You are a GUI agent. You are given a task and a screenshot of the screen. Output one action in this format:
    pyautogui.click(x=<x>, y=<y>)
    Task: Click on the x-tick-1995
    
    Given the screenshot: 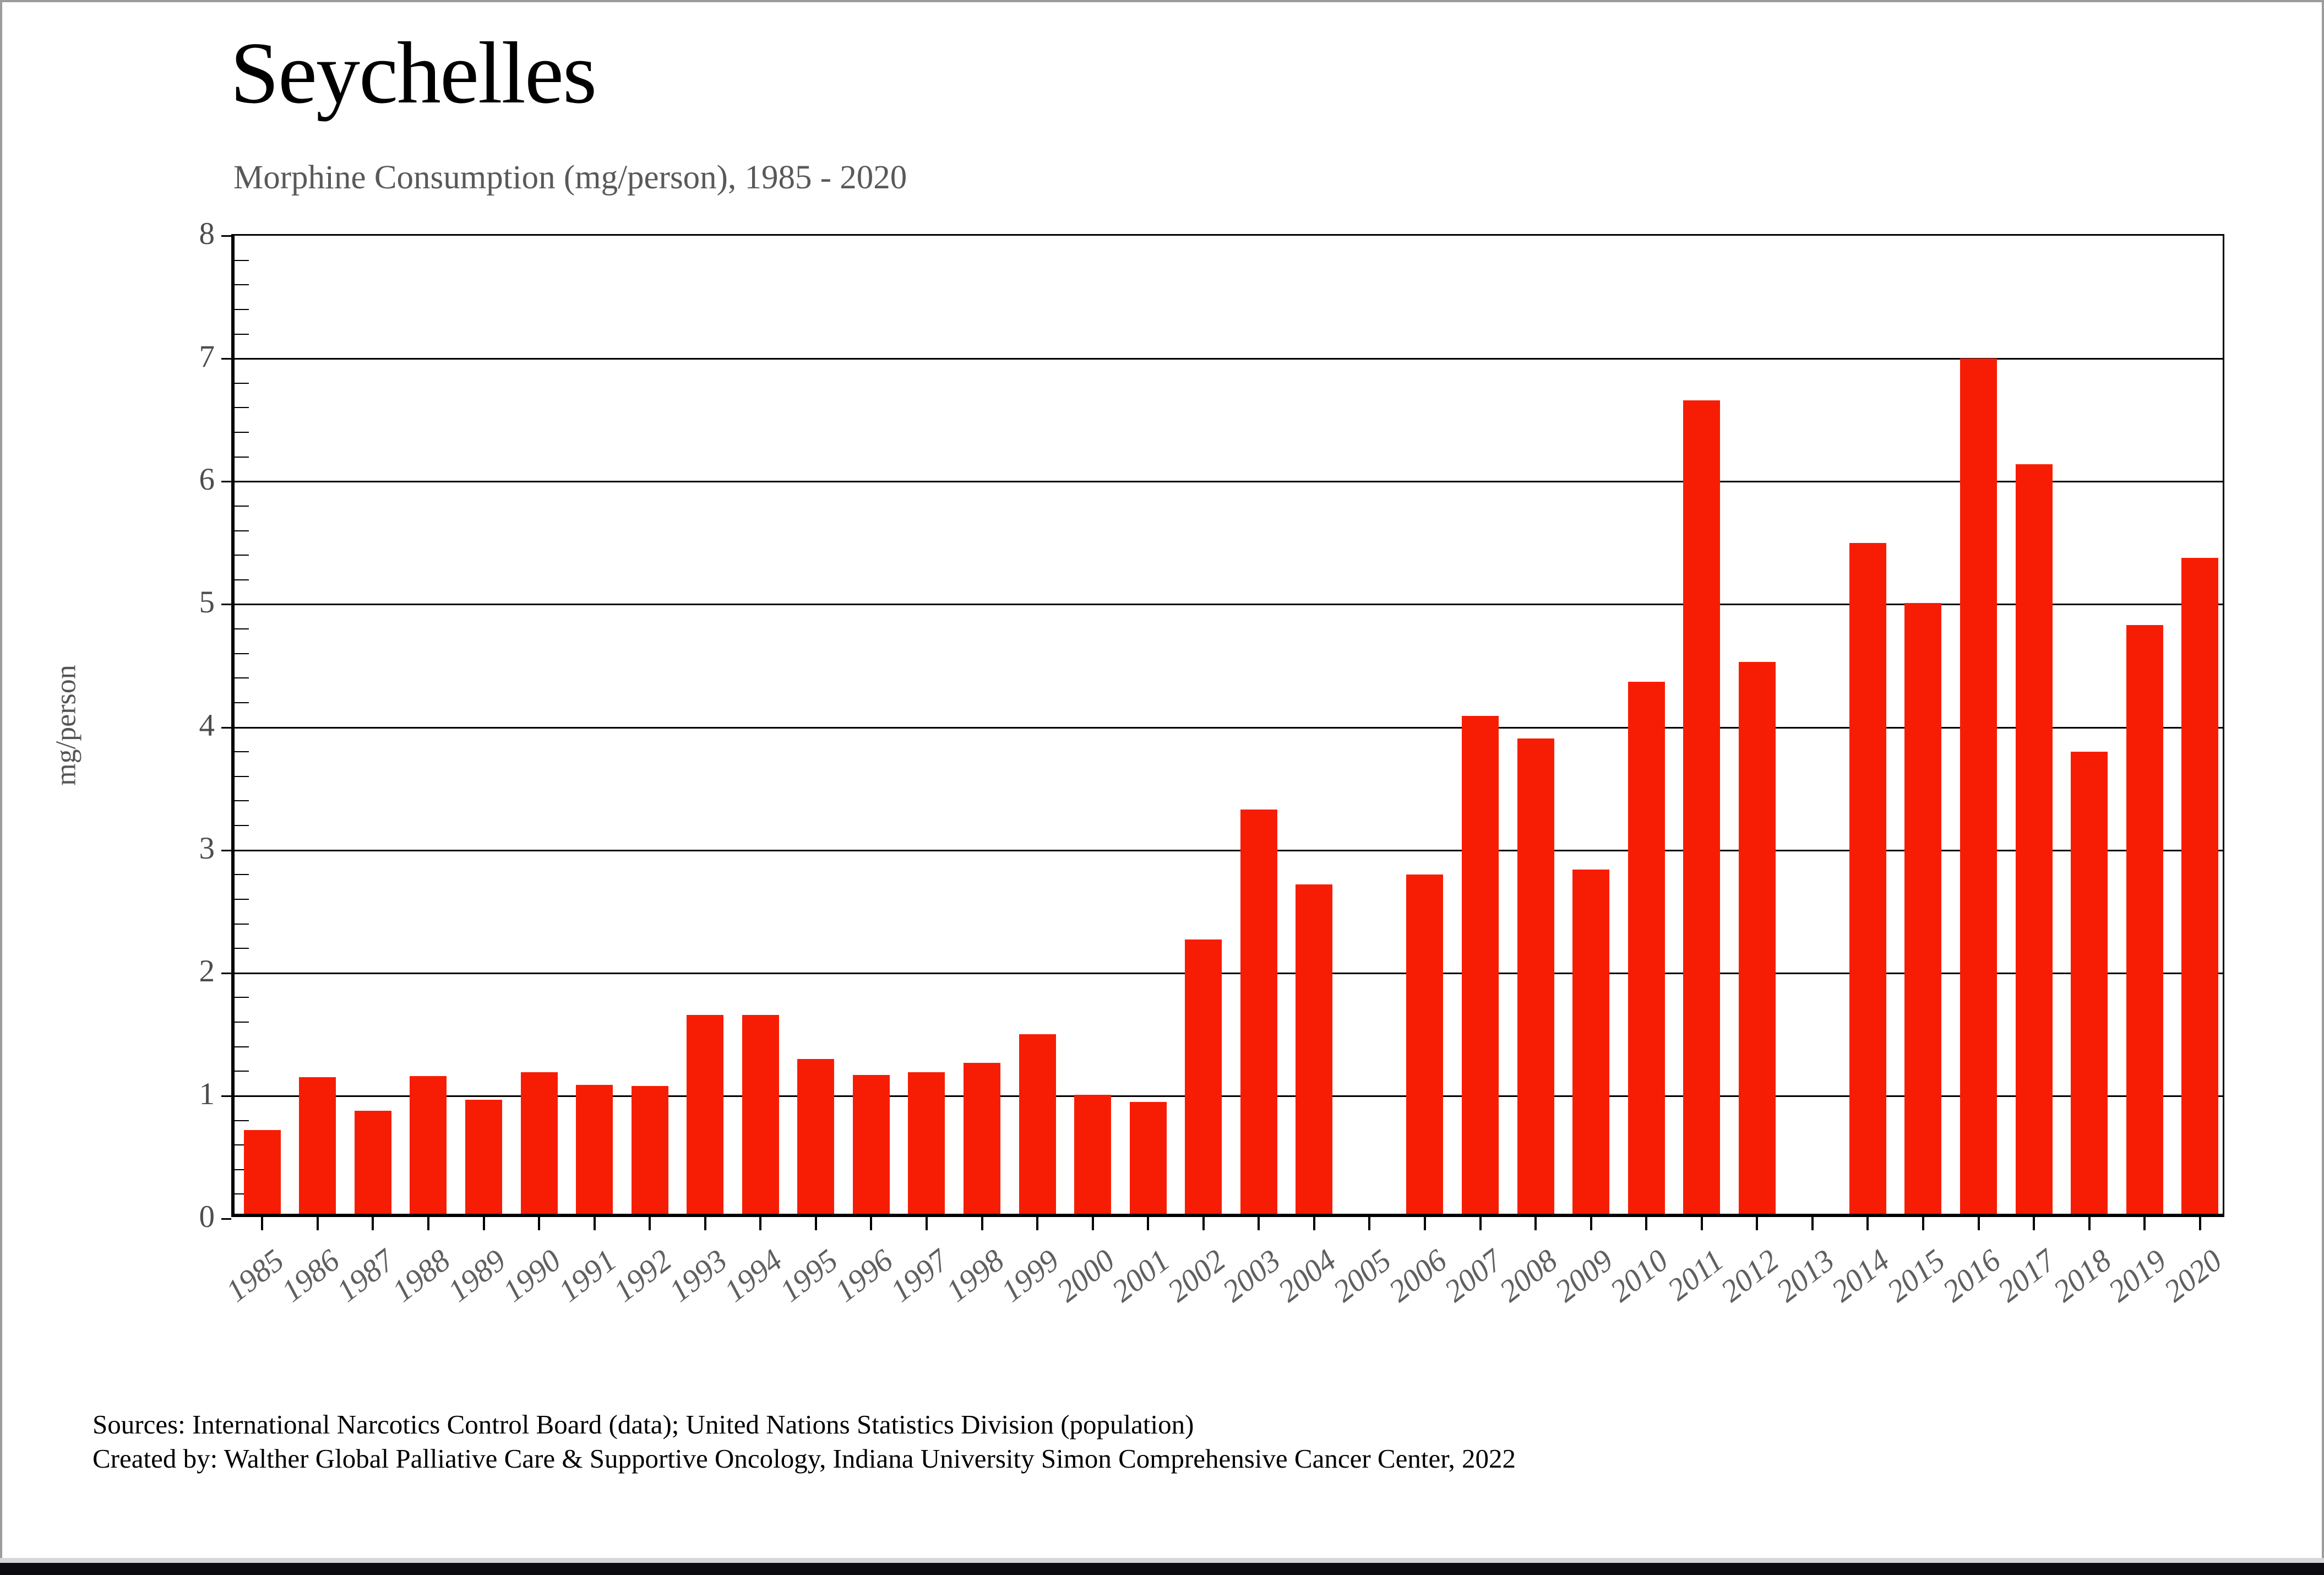 What is the action you would take?
    pyautogui.click(x=815, y=1222)
    